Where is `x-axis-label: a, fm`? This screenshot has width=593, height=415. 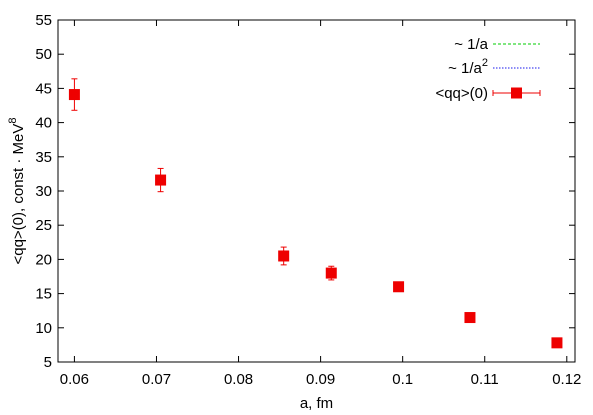 x-axis-label: a, fm is located at coordinates (316, 403).